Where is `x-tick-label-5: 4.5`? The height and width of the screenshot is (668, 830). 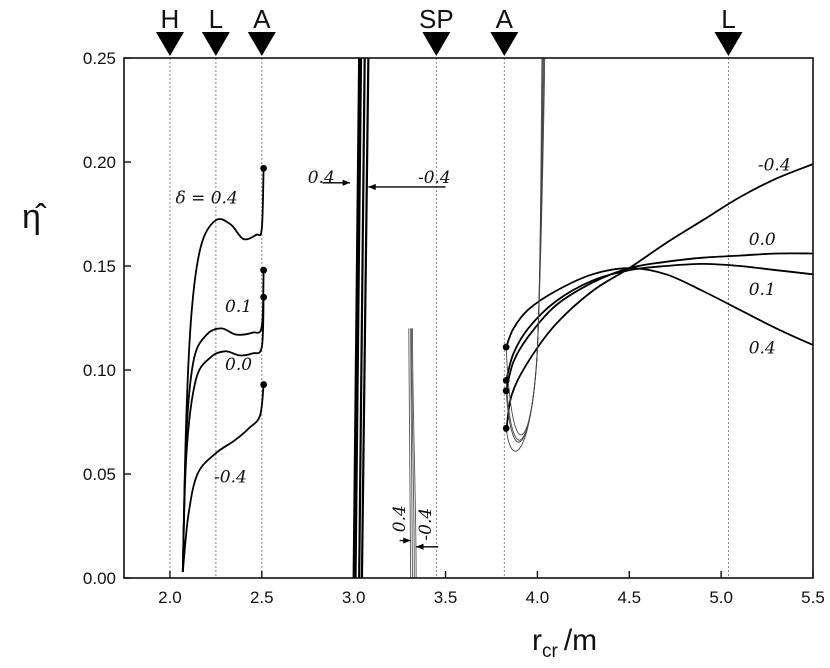 x-tick-label-5: 4.5 is located at coordinates (629, 597).